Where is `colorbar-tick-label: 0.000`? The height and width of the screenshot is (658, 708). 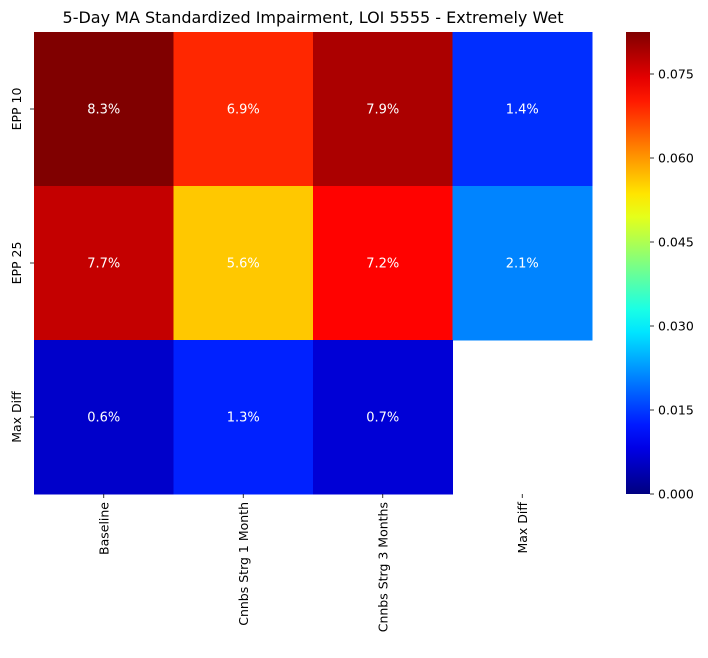 colorbar-tick-label: 0.000 is located at coordinates (676, 494).